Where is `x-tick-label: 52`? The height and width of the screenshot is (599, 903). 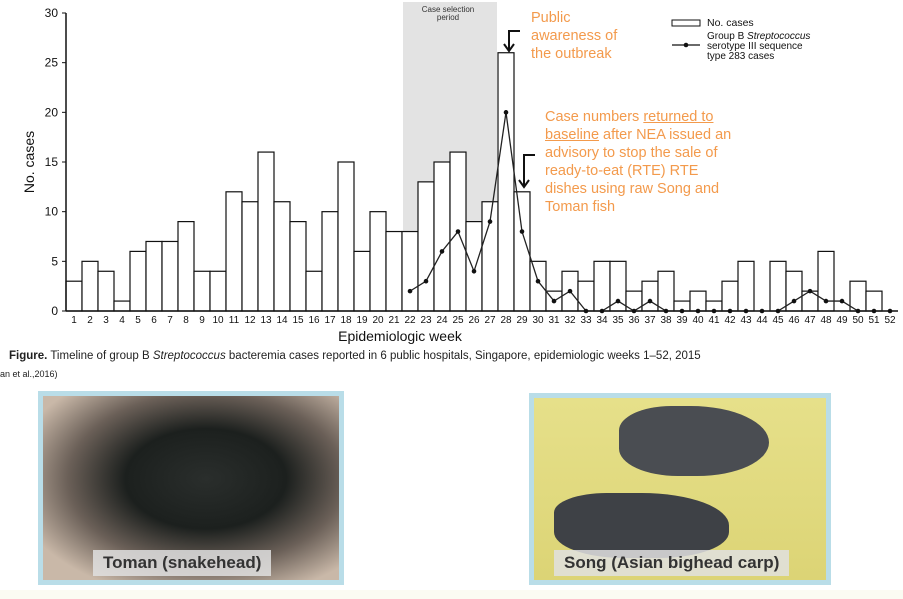 x-tick-label: 52 is located at coordinates (890, 320).